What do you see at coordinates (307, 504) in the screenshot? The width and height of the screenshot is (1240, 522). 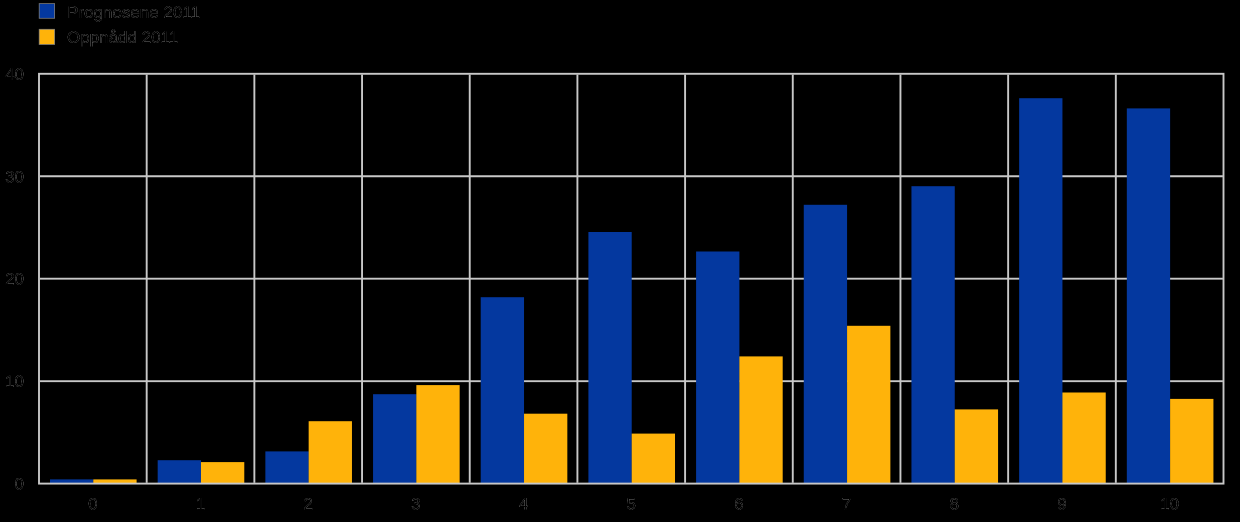 I see `svg-text: 2` at bounding box center [307, 504].